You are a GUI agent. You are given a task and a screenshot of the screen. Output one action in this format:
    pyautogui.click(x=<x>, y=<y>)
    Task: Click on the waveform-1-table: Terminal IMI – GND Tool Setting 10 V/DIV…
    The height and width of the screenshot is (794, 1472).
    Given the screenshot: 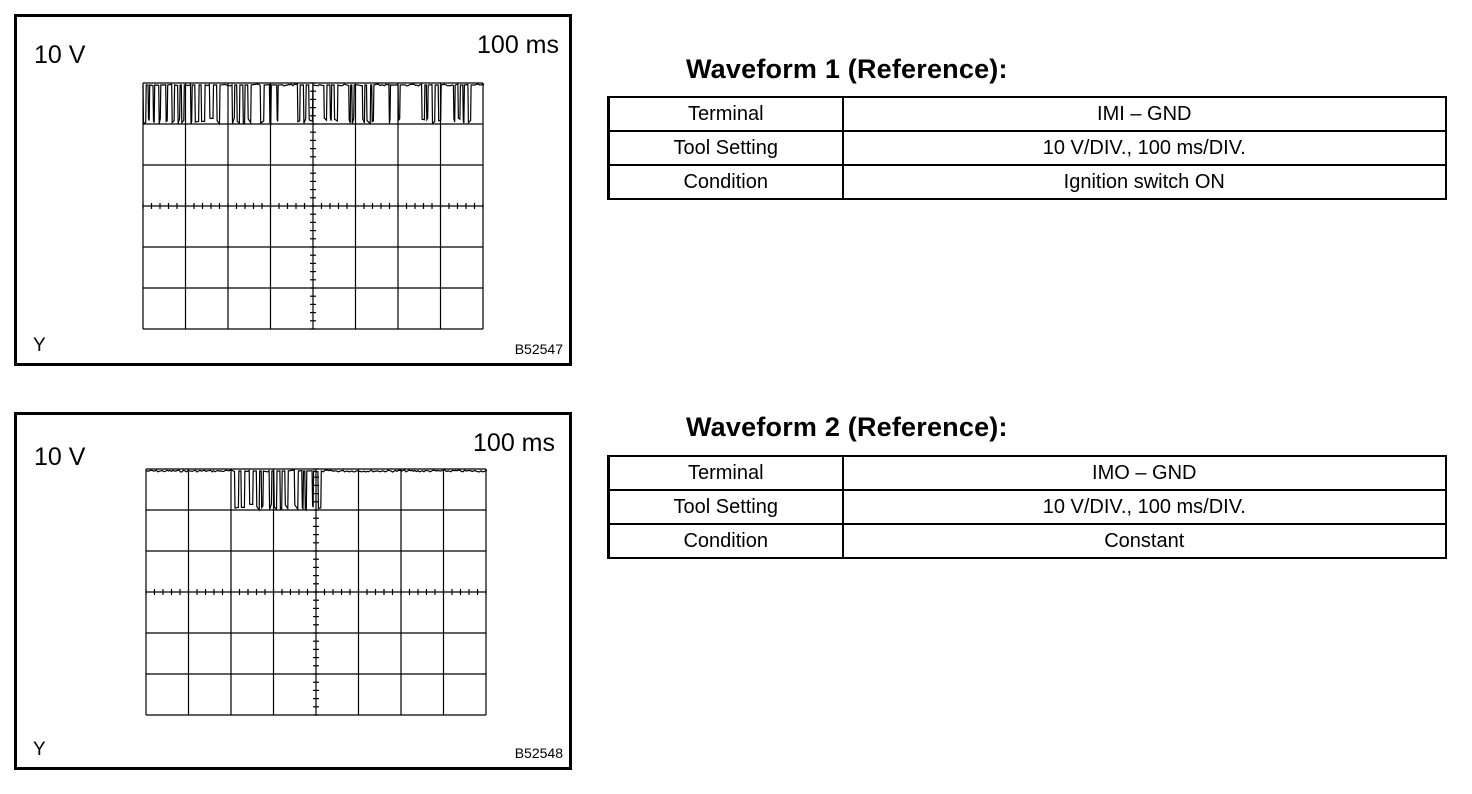 What is the action you would take?
    pyautogui.click(x=1027, y=148)
    